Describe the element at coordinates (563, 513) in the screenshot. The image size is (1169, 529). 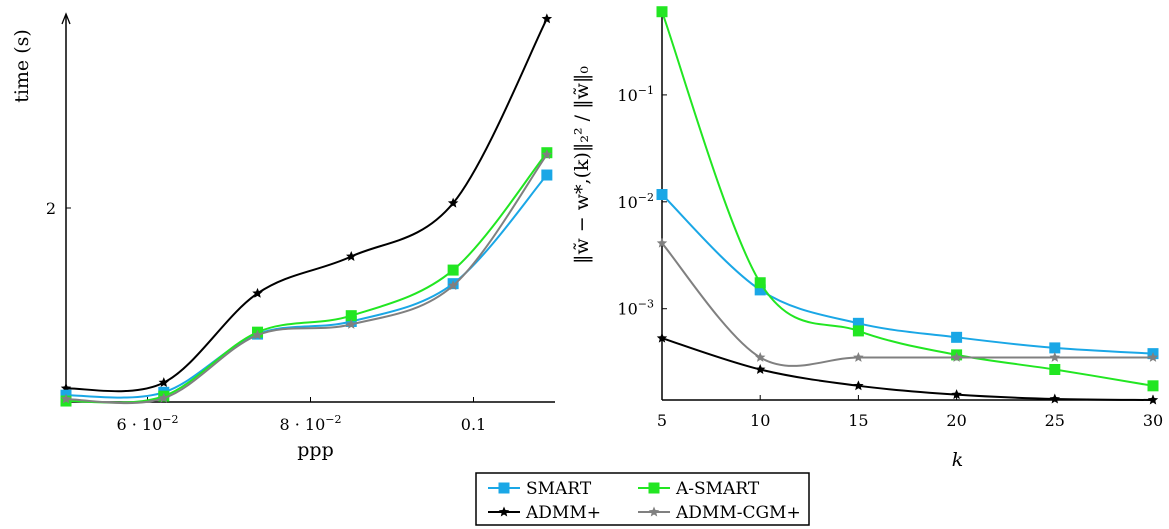
I see `legend-label: ADMM+` at that location.